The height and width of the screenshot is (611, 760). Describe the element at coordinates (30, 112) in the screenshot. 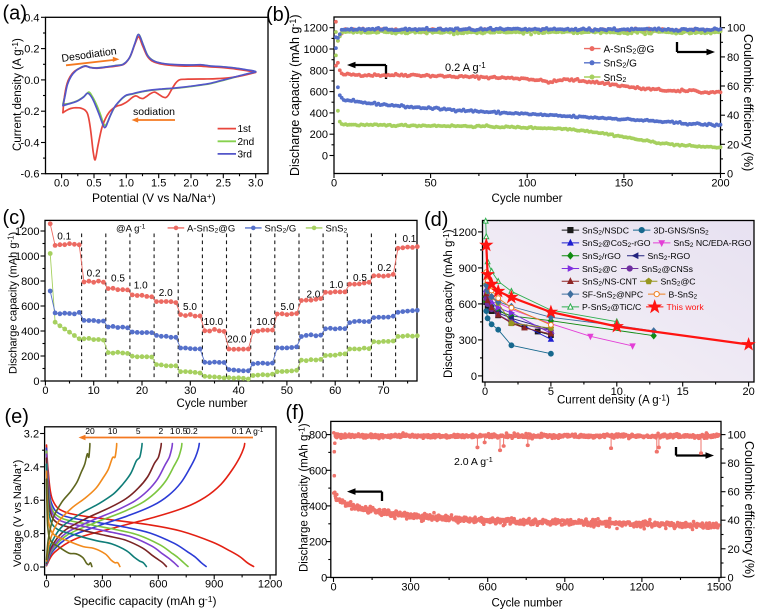

I see `svg-text: -0.2` at that location.